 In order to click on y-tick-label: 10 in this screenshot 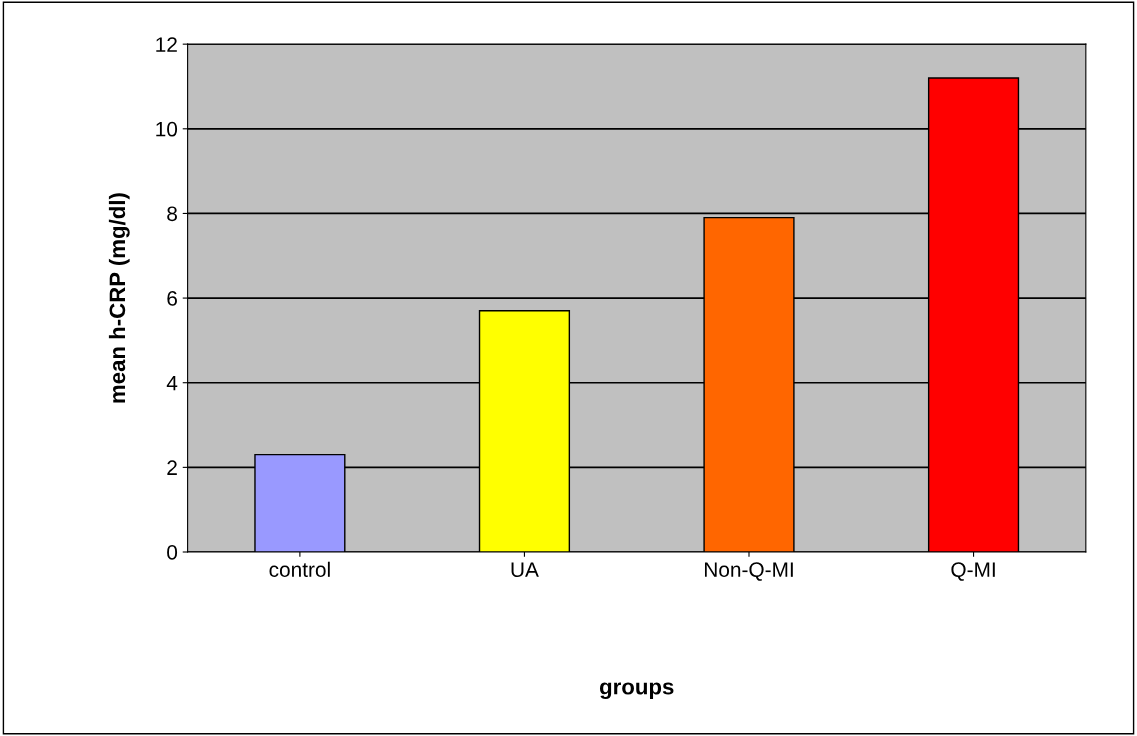, I will do `click(167, 129)`.